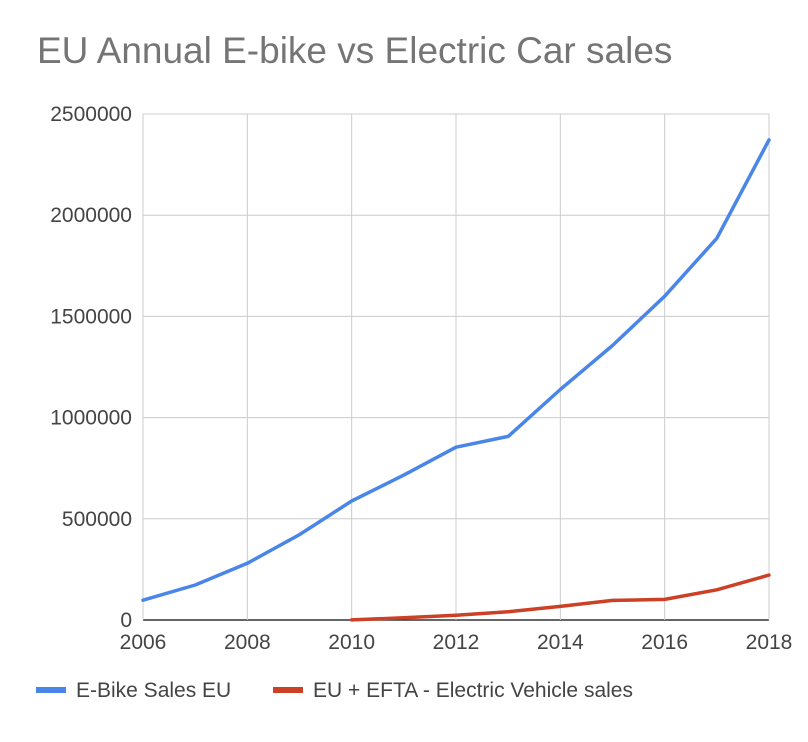 This screenshot has height=742, width=808. I want to click on y-tick-label: 2500000, so click(91, 114).